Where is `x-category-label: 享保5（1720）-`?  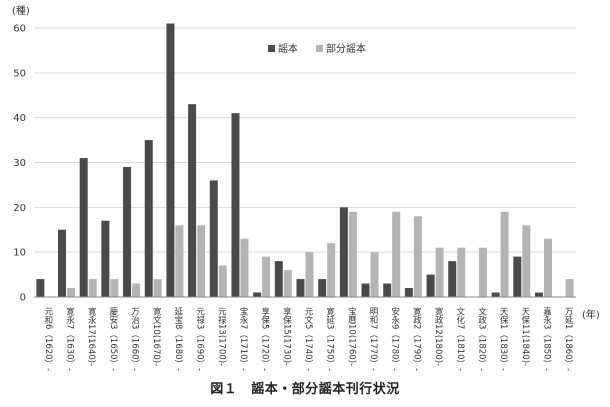
x-category-label: 享保5（1720）- is located at coordinates (265, 338).